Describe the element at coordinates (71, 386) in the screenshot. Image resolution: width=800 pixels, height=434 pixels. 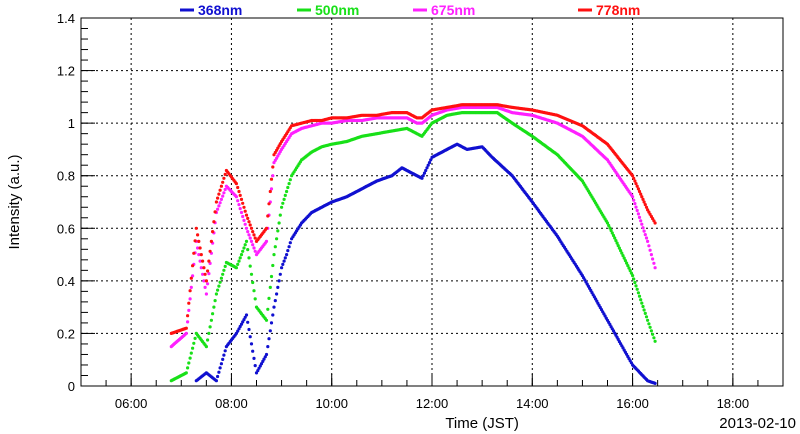
I see `y-tick-label: 0` at that location.